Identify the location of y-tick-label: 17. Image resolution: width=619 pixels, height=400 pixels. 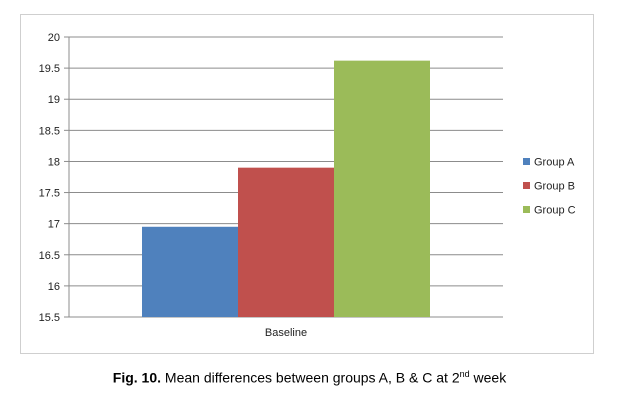
(54, 225).